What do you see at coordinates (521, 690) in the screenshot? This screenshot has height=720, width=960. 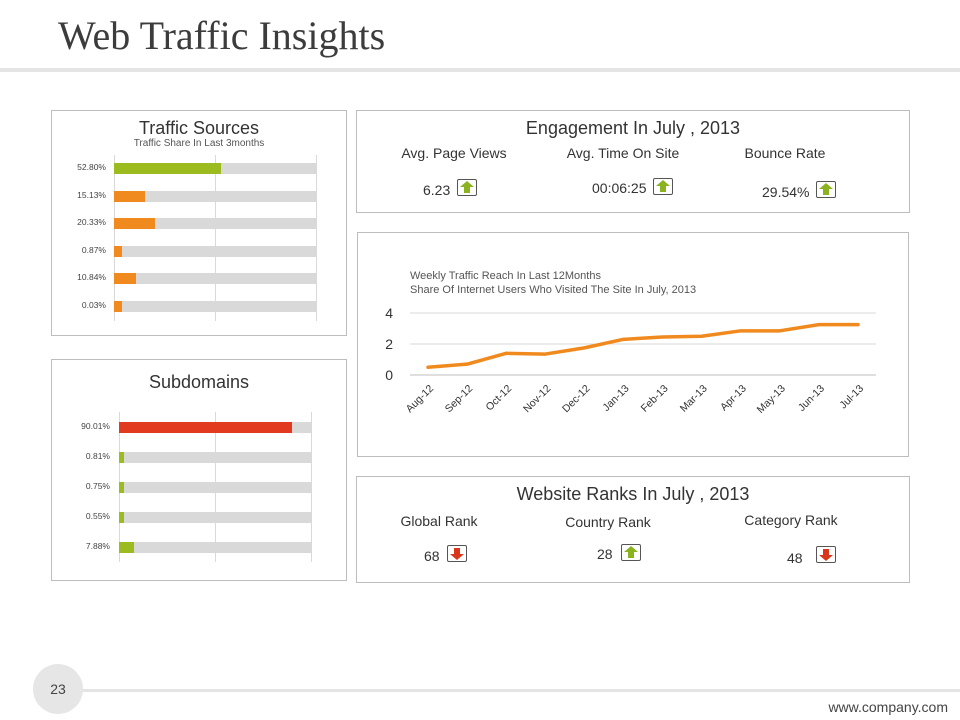 I see `footer-divider` at bounding box center [521, 690].